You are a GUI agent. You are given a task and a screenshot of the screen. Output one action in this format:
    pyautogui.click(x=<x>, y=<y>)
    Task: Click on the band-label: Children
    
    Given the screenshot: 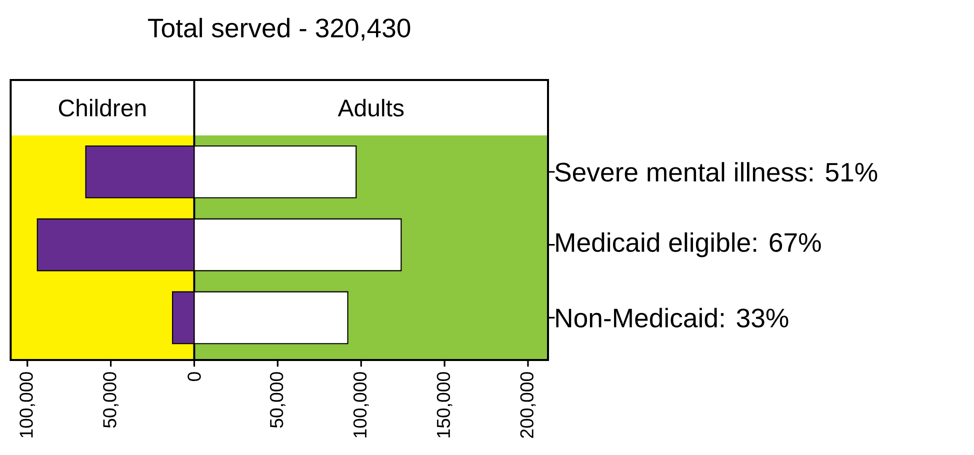 What is the action you would take?
    pyautogui.click(x=102, y=107)
    